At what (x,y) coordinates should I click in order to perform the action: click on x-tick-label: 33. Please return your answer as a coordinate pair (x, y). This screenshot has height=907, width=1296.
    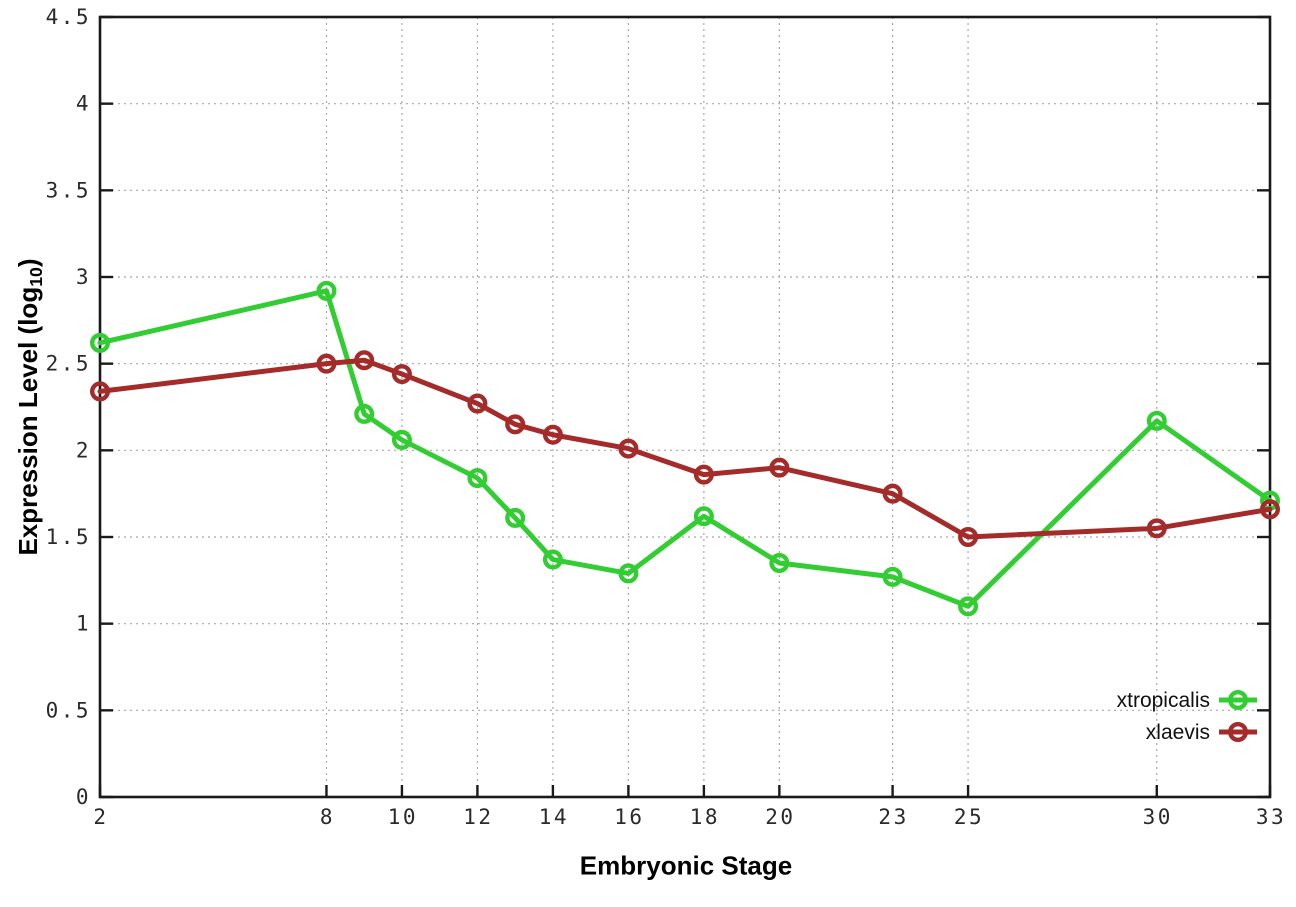
    Looking at the image, I should click on (1271, 817).